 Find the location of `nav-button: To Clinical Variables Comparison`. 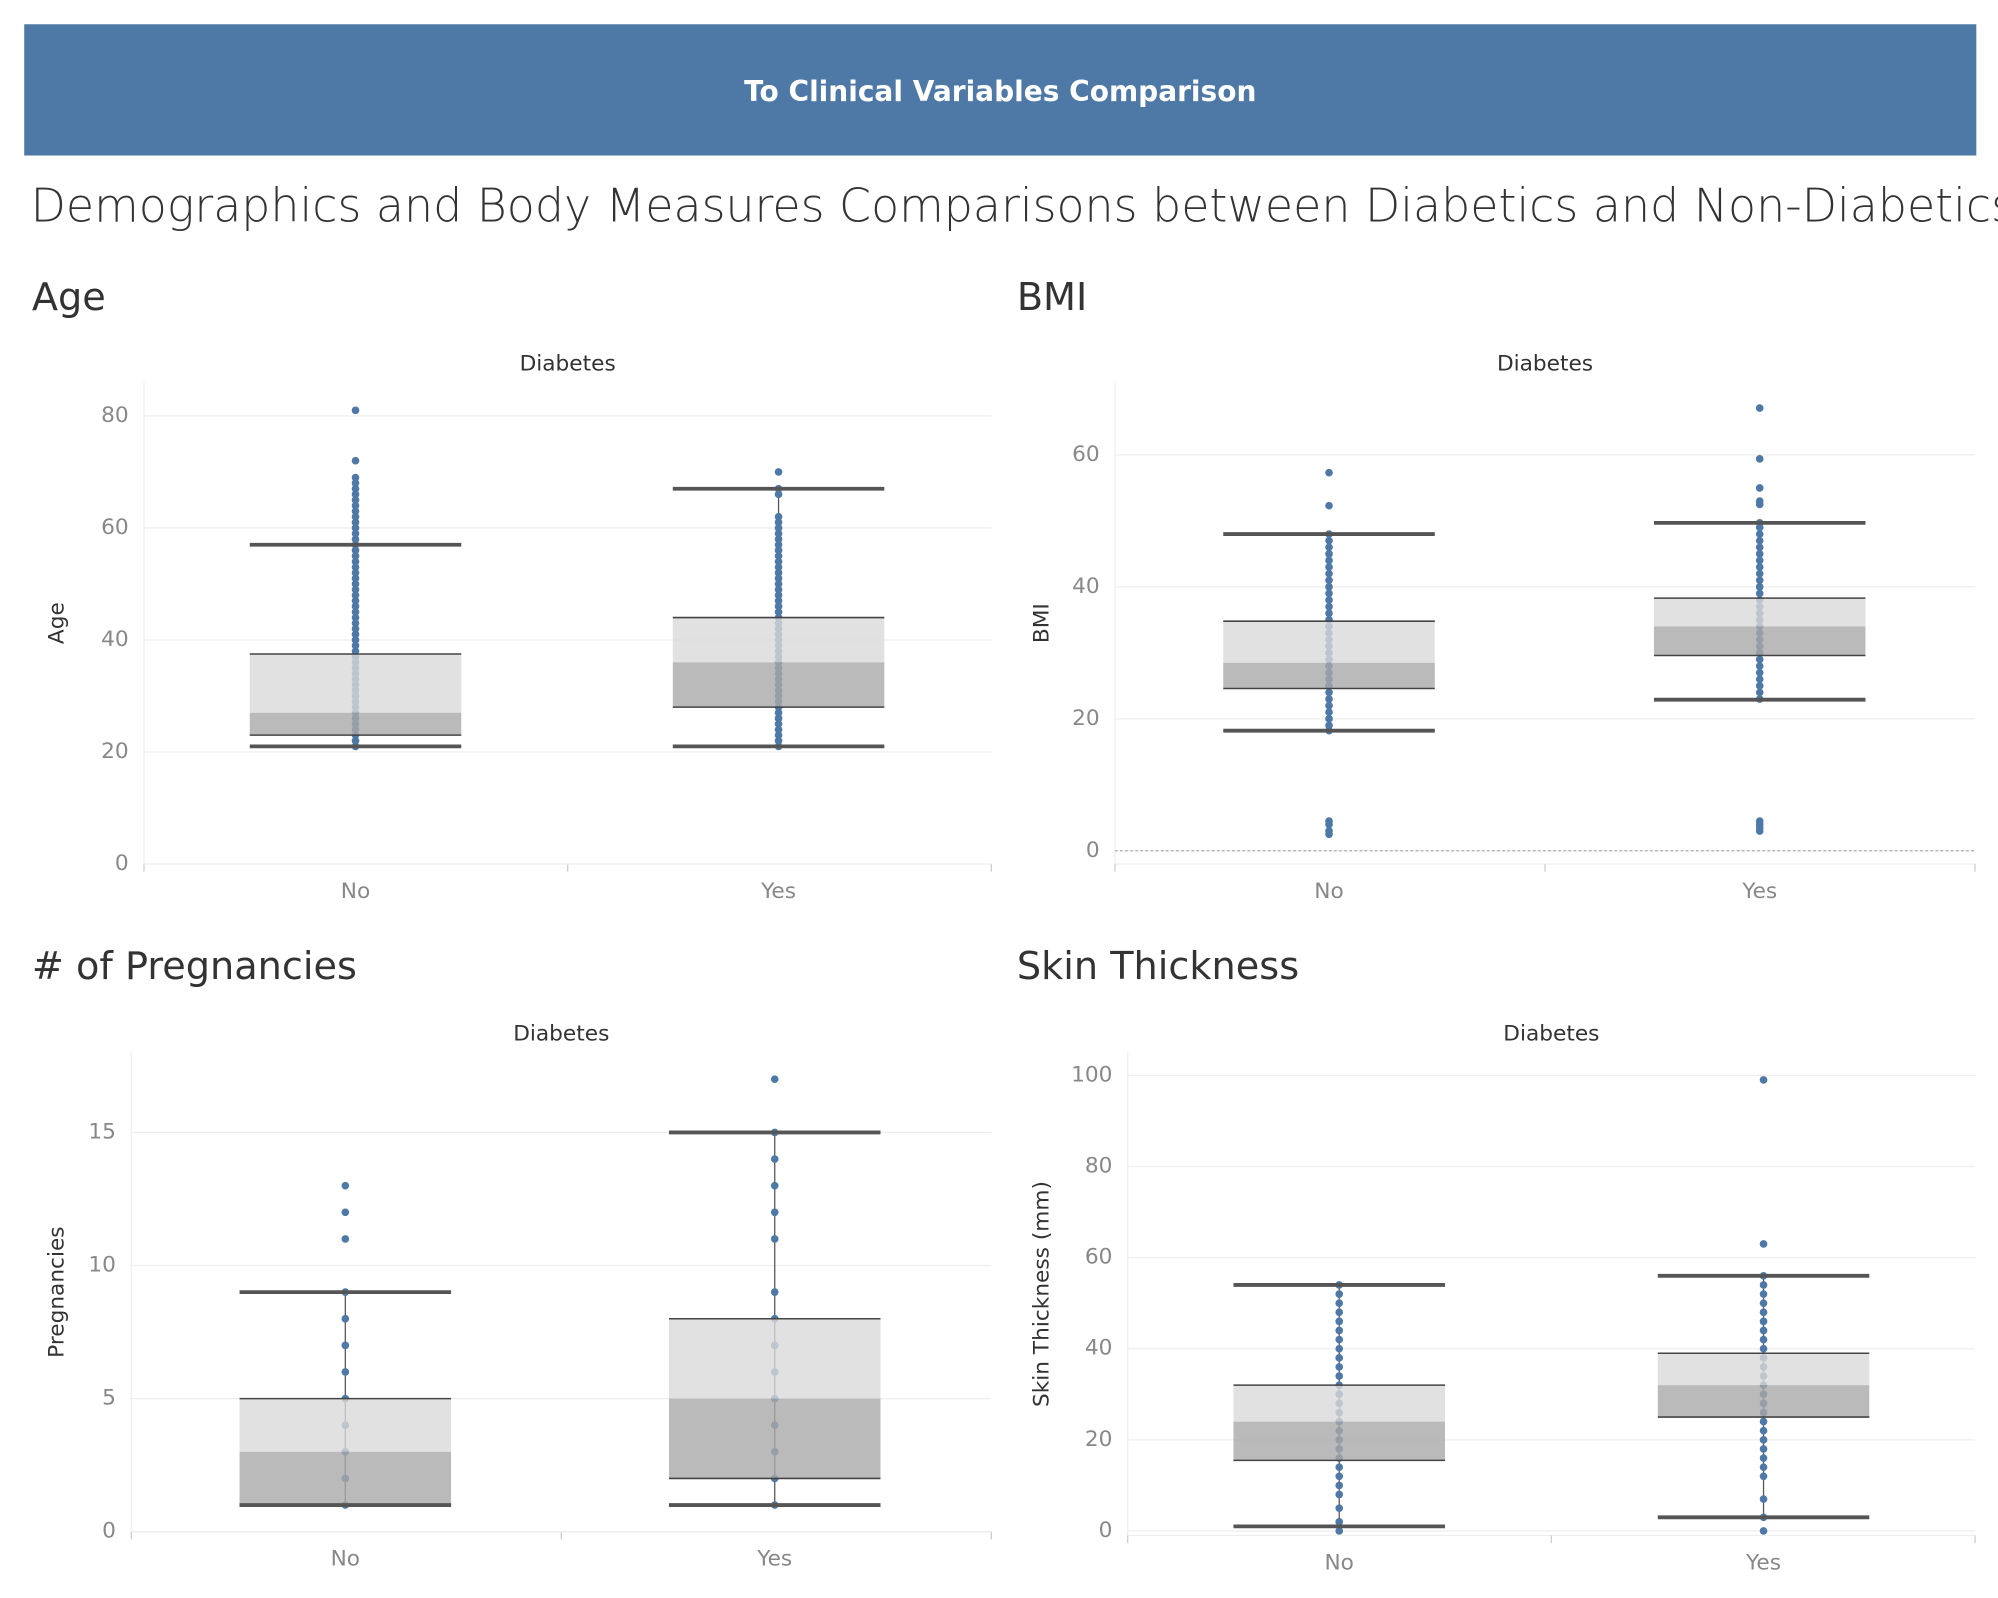

nav-button: To Clinical Variables Comparison is located at coordinates (1000, 90).